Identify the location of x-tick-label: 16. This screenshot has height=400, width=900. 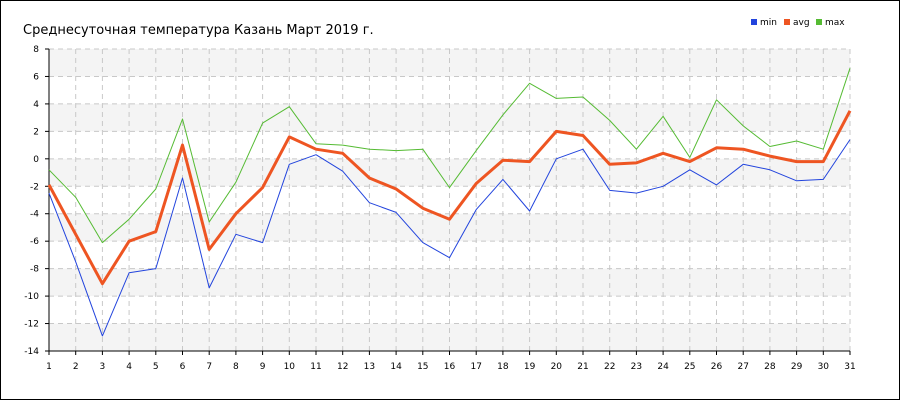
(450, 367).